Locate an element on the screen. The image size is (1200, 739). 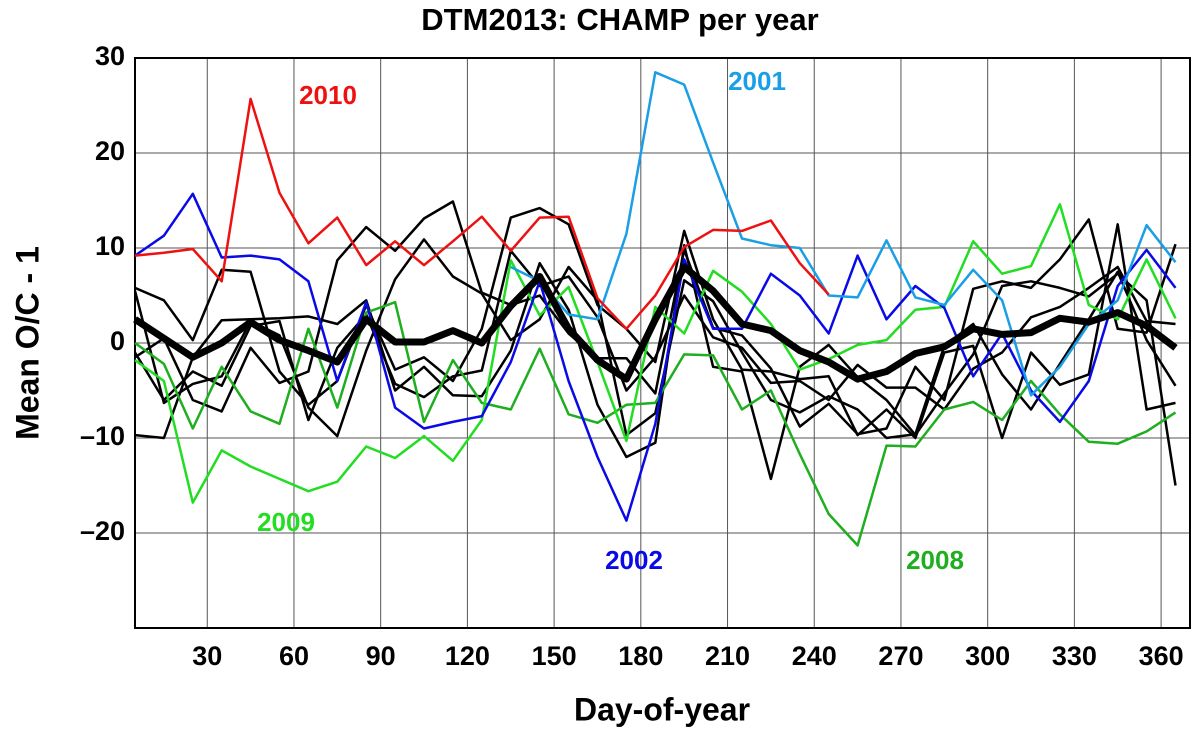
y-tick-label: 30 is located at coordinates (110, 56).